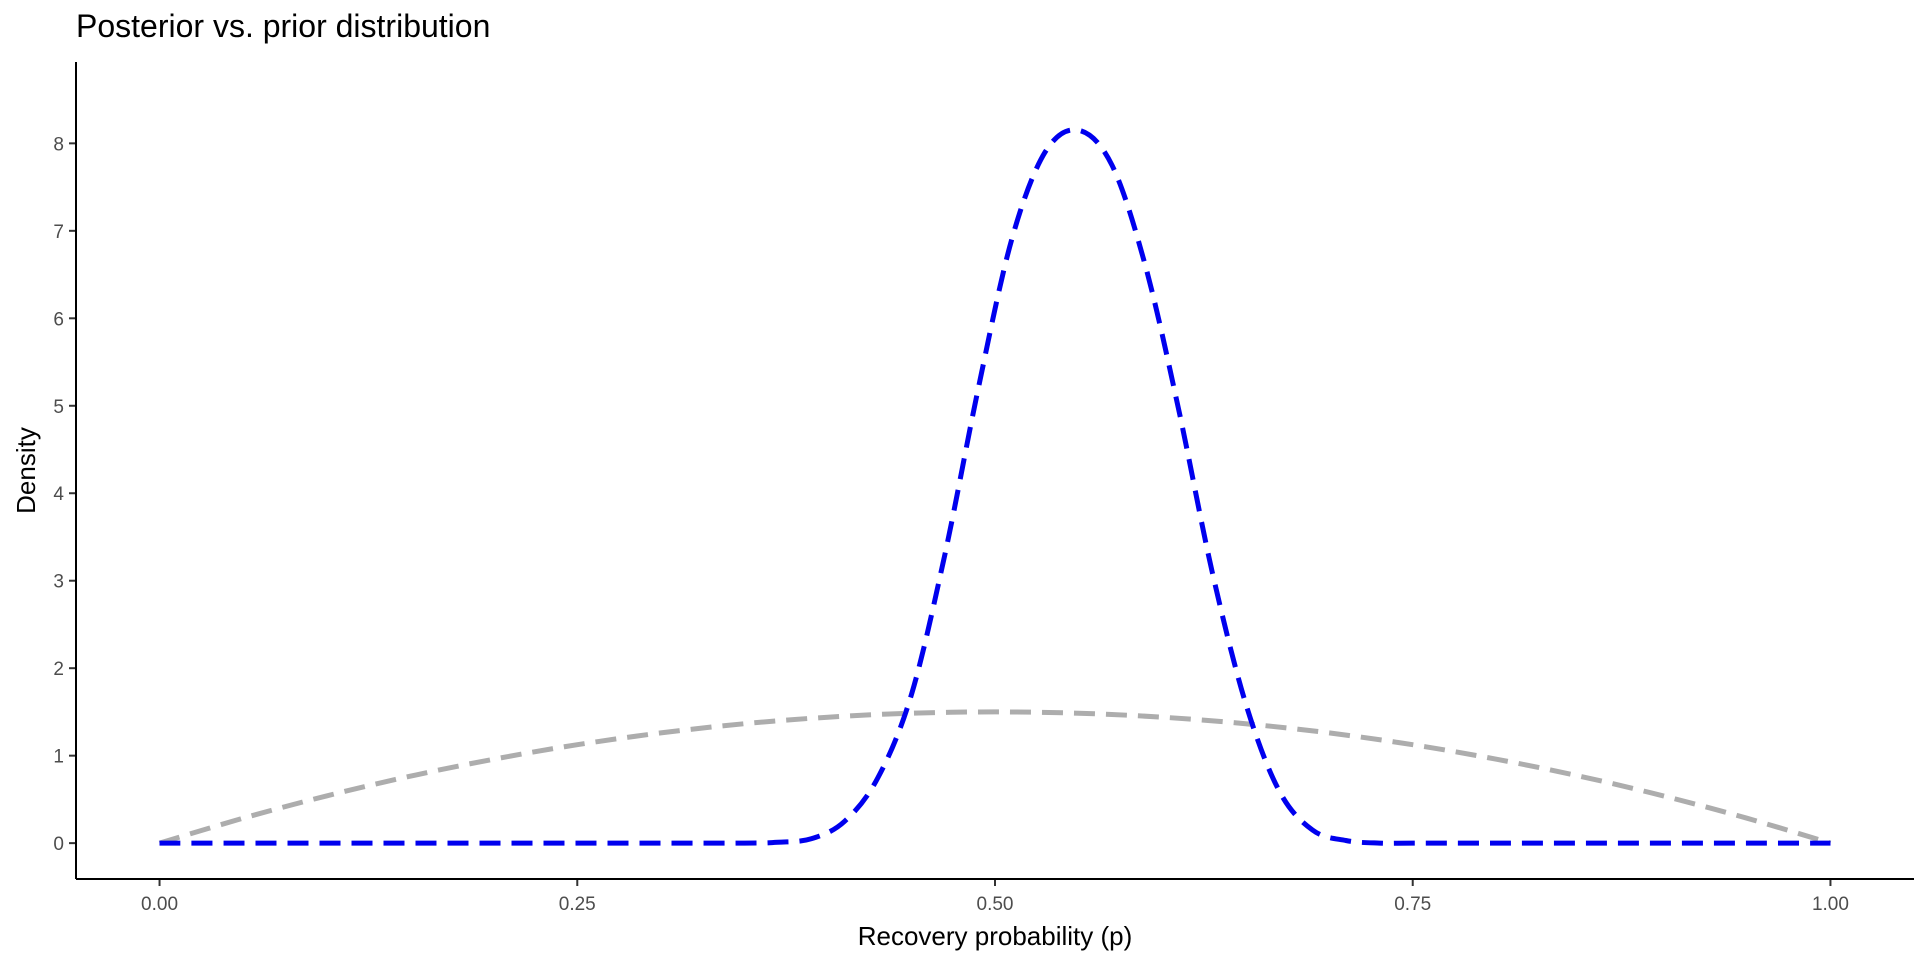  I want to click on y-tick-label: 6, so click(58, 319).